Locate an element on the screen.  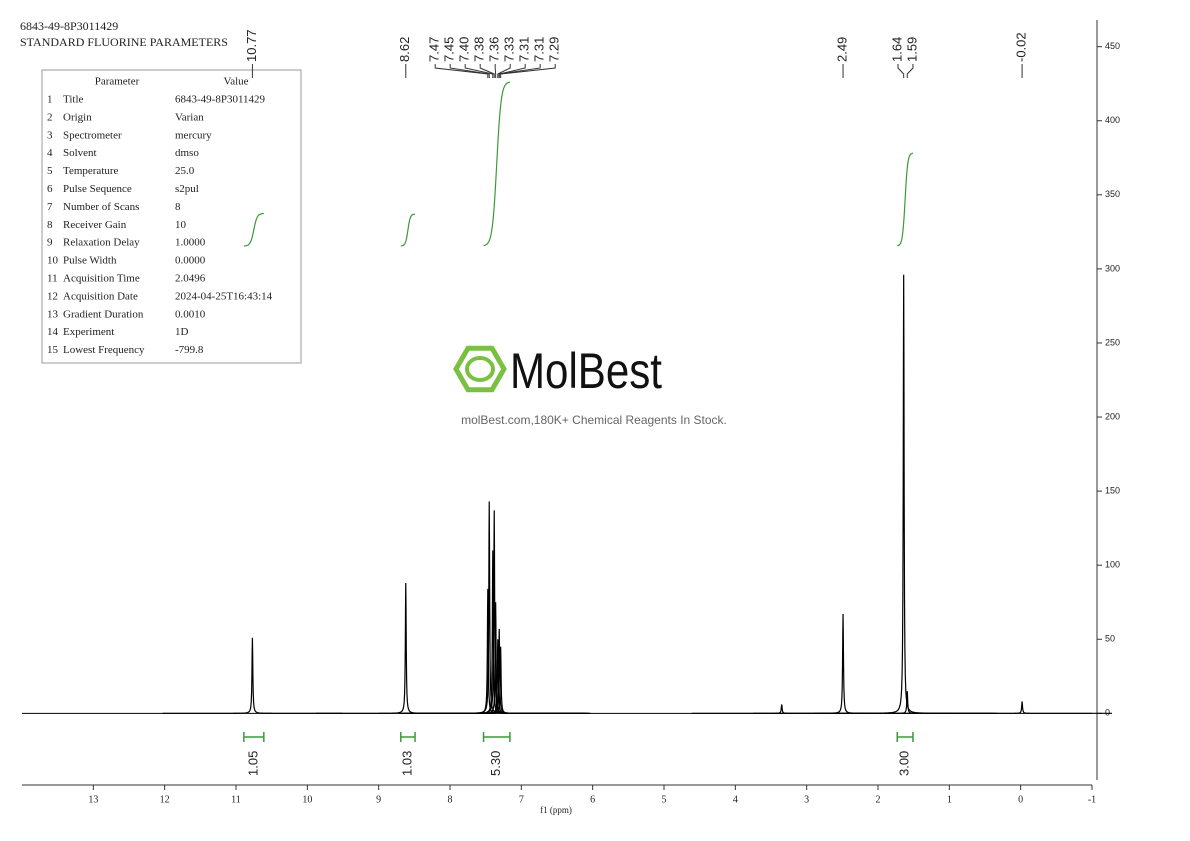
peak-label: 7.47 is located at coordinates (434, 49).